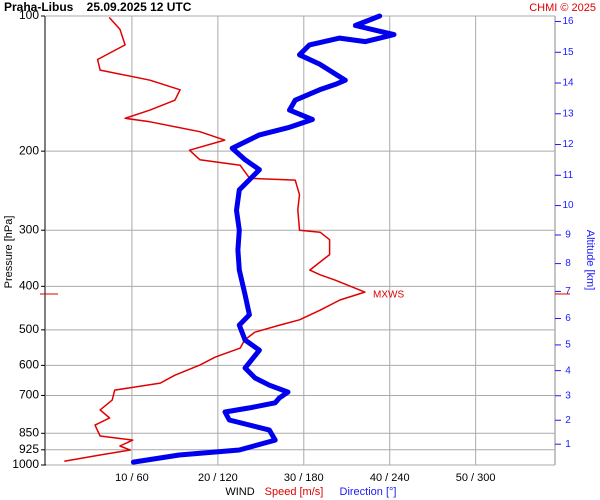  I want to click on y-tick-label: 850, so click(29, 432).